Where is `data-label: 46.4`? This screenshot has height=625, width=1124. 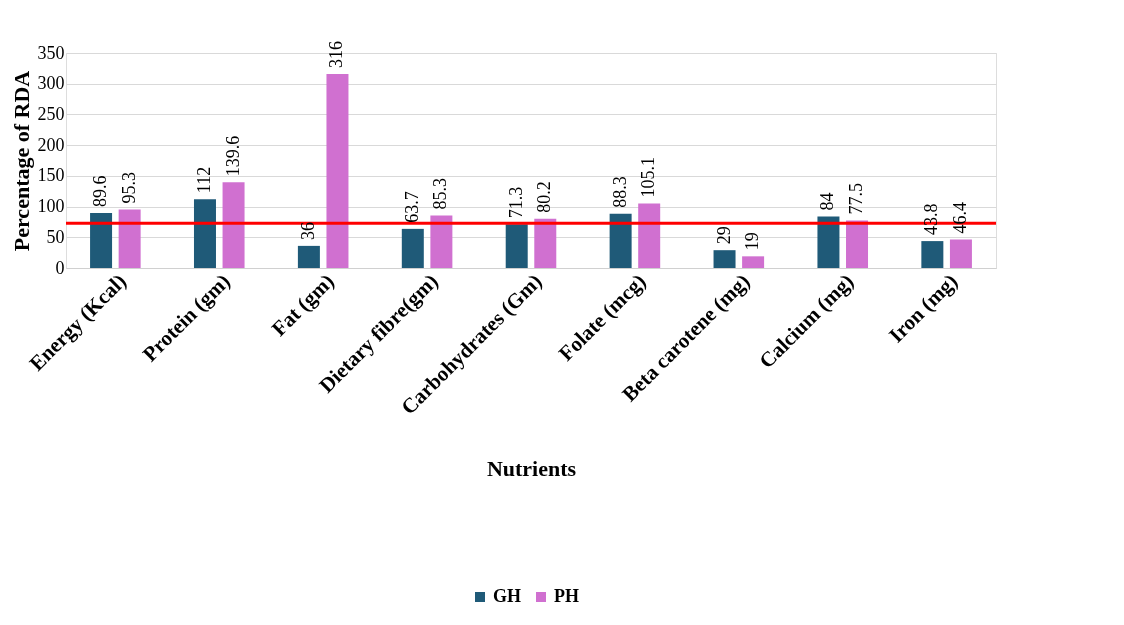 data-label: 46.4 is located at coordinates (959, 218).